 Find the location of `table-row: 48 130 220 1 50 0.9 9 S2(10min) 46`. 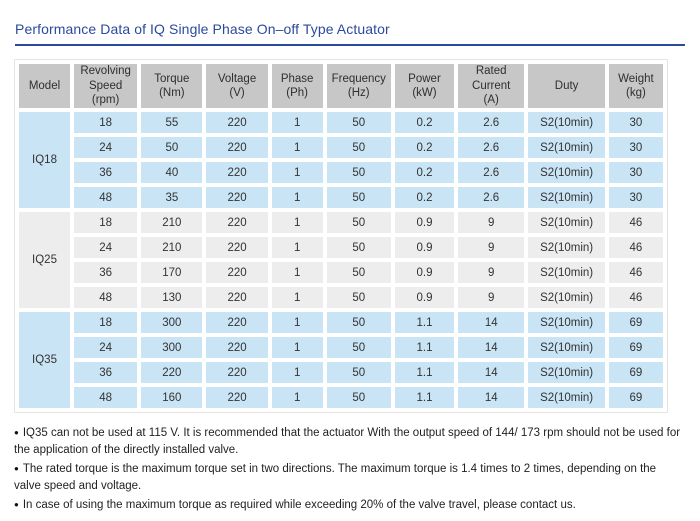

table-row: 48 130 220 1 50 0.9 9 S2(10min) 46 is located at coordinates (341, 297).